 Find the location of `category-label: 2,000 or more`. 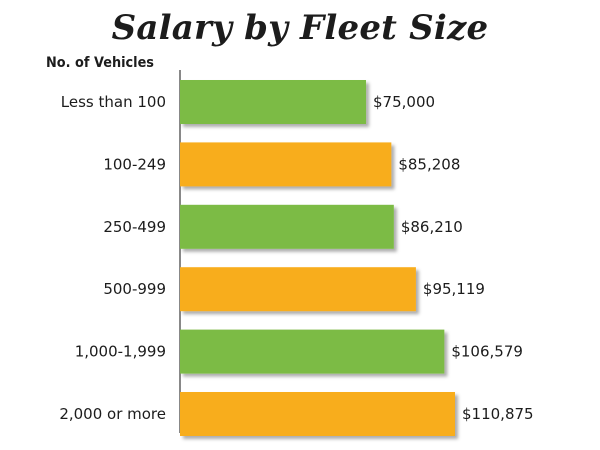

category-label: 2,000 or more is located at coordinates (112, 414).